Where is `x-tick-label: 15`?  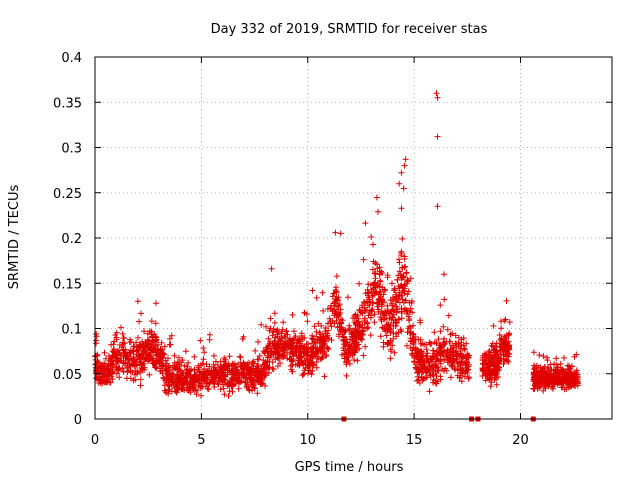
x-tick-label: 15 is located at coordinates (414, 440).